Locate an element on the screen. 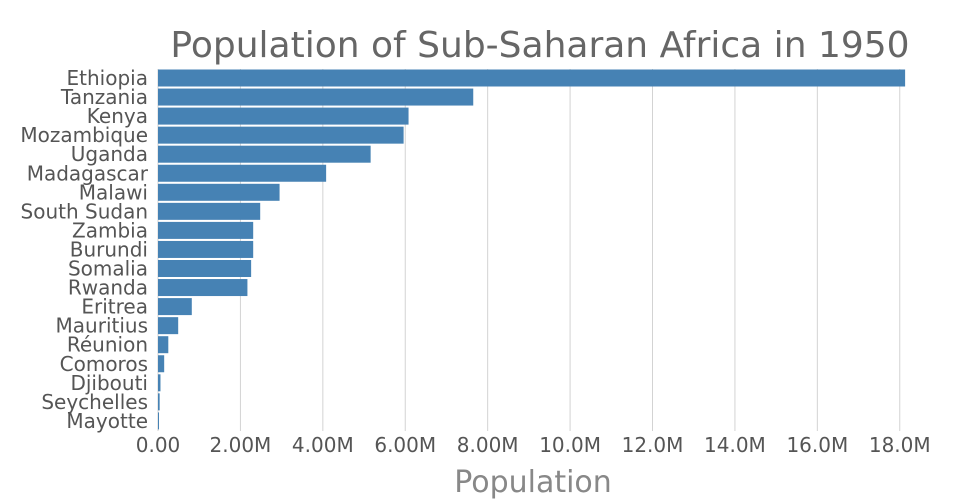 The width and height of the screenshot is (960, 500). category-label: Mauritius is located at coordinates (102, 326).